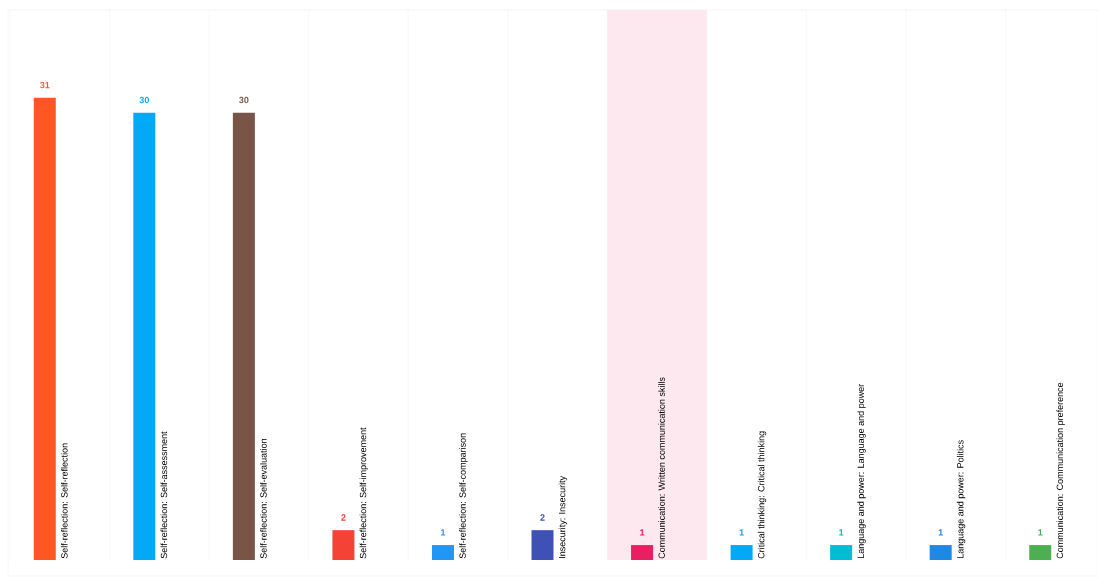 This screenshot has height=580, width=1098. I want to click on x-tick-label: Language and power: Politics, so click(961, 499).